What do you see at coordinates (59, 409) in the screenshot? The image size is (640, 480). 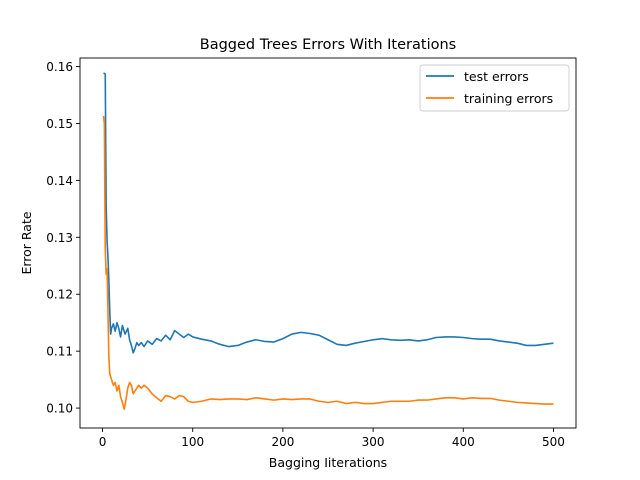 I see `y-tick-label: 0.10` at bounding box center [59, 409].